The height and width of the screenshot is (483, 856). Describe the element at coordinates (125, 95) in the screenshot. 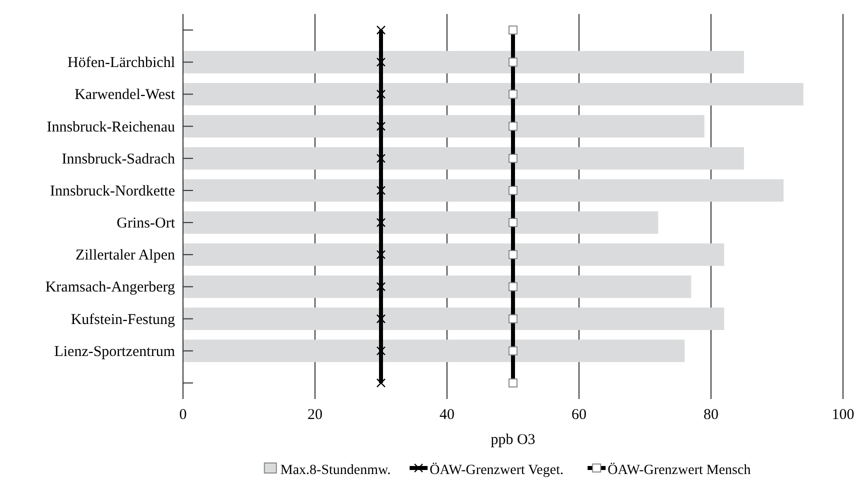

I see `y-tick-label: Karwendel-West` at that location.